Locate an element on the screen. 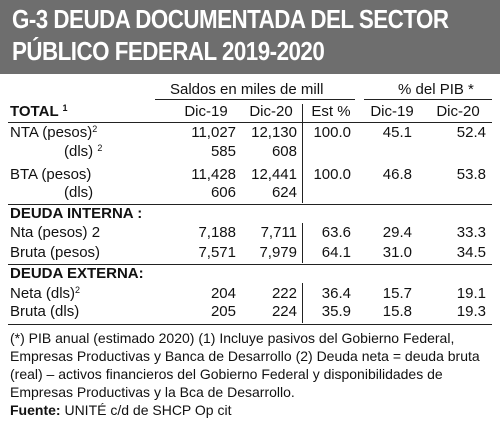 The image size is (500, 439). section-total: TOTAL 1 is located at coordinates (39, 111).